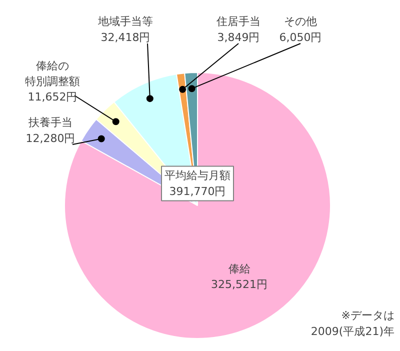  Describe the element at coordinates (197, 183) in the screenshot. I see `text: 平均給与月額 391,770円` at that location.